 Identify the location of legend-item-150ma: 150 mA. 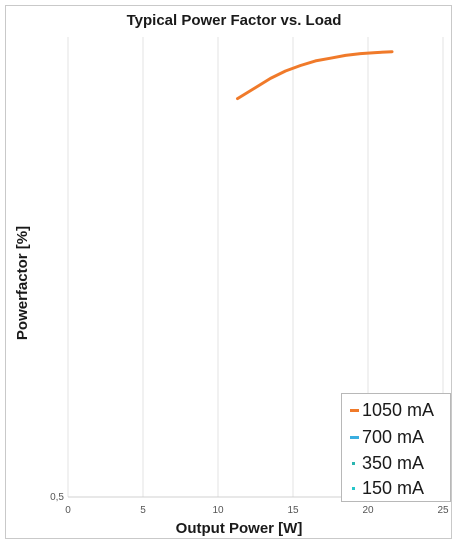
(387, 488).